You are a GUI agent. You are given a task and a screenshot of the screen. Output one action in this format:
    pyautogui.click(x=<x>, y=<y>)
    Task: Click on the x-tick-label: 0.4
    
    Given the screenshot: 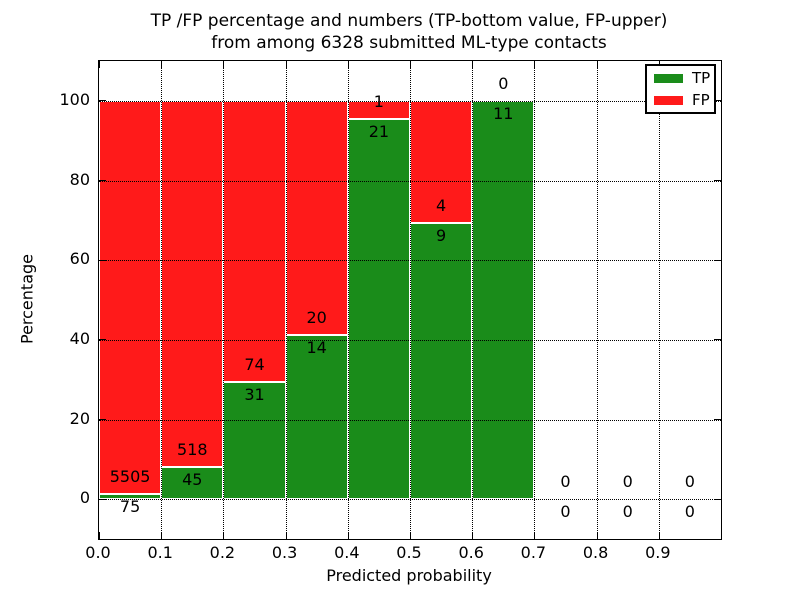 What is the action you would take?
    pyautogui.click(x=347, y=552)
    